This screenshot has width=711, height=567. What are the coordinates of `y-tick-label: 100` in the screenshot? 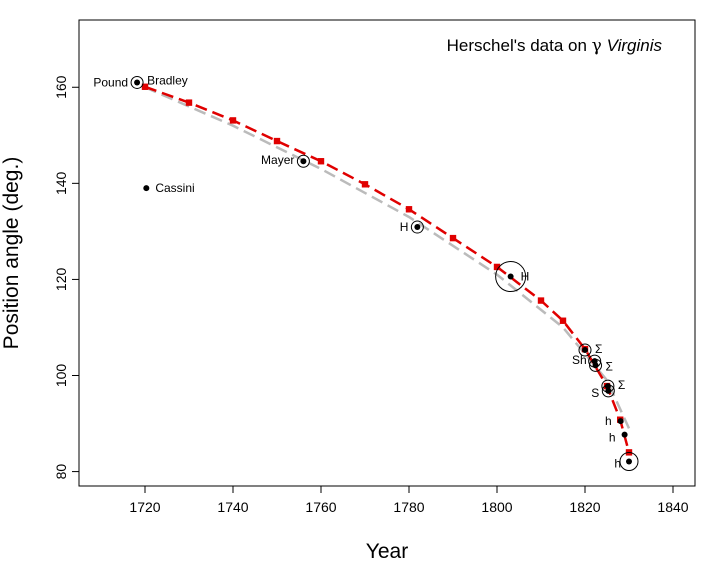 It's located at (61, 376).